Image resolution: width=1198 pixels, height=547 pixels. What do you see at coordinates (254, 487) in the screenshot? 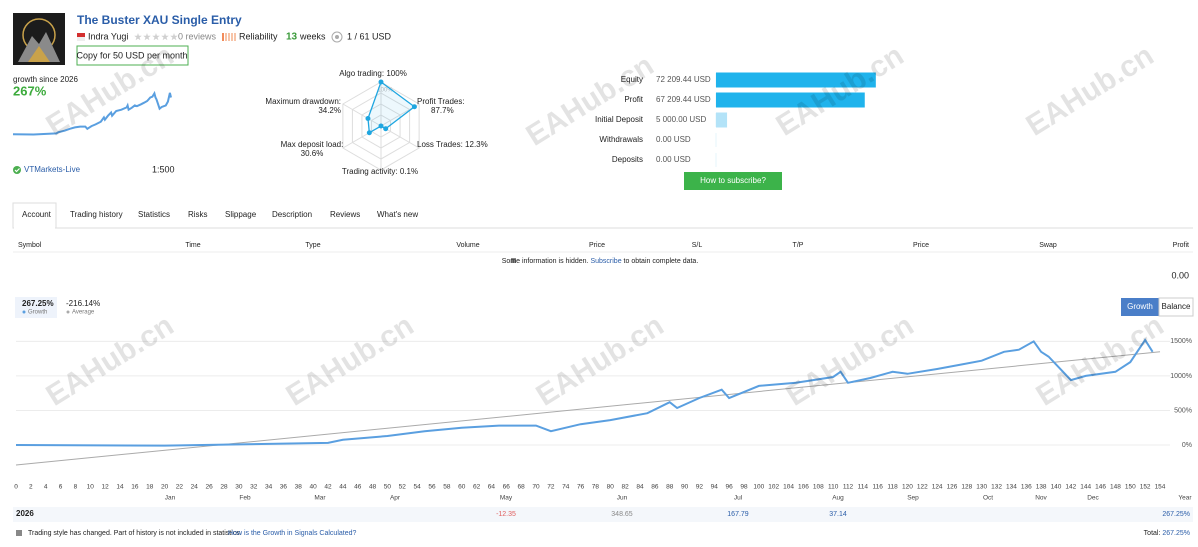
I see `x-tick-label: 32` at bounding box center [254, 487].